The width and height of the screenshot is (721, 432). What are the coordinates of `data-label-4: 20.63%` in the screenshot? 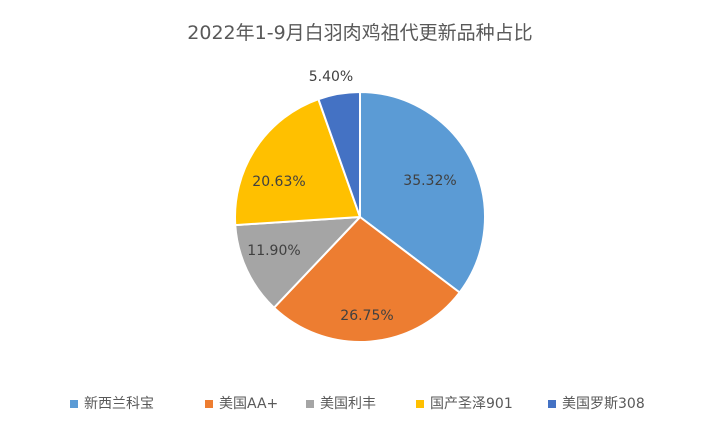 It's located at (278, 182).